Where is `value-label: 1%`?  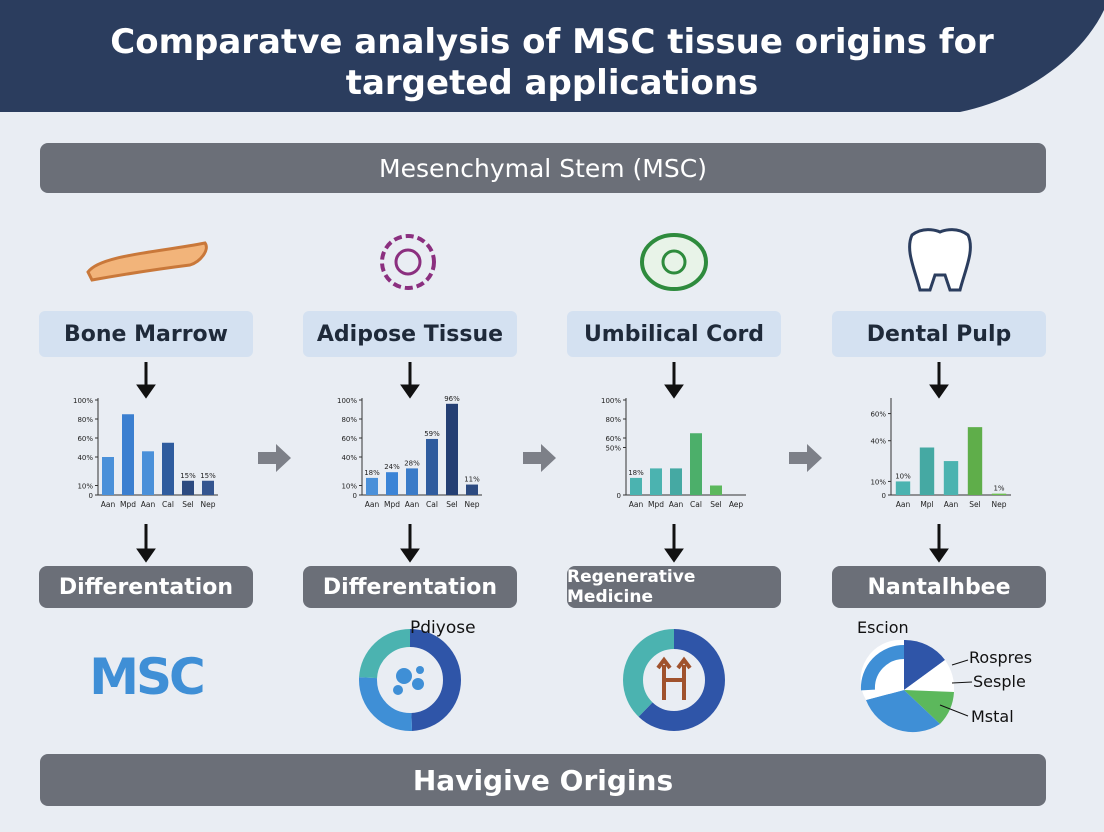
value-label: 1% is located at coordinates (998, 489).